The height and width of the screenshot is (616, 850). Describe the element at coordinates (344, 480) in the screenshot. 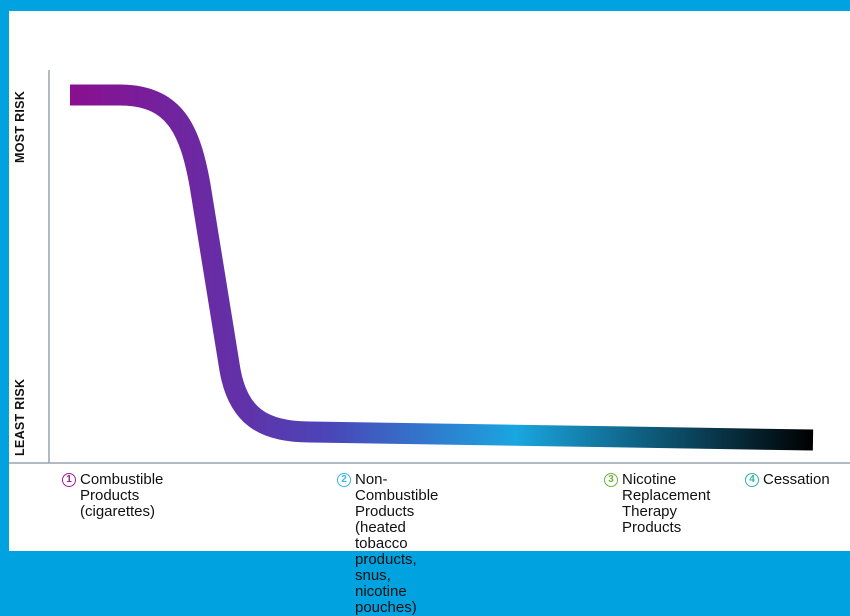

I see `stage-2-number: 2` at that location.